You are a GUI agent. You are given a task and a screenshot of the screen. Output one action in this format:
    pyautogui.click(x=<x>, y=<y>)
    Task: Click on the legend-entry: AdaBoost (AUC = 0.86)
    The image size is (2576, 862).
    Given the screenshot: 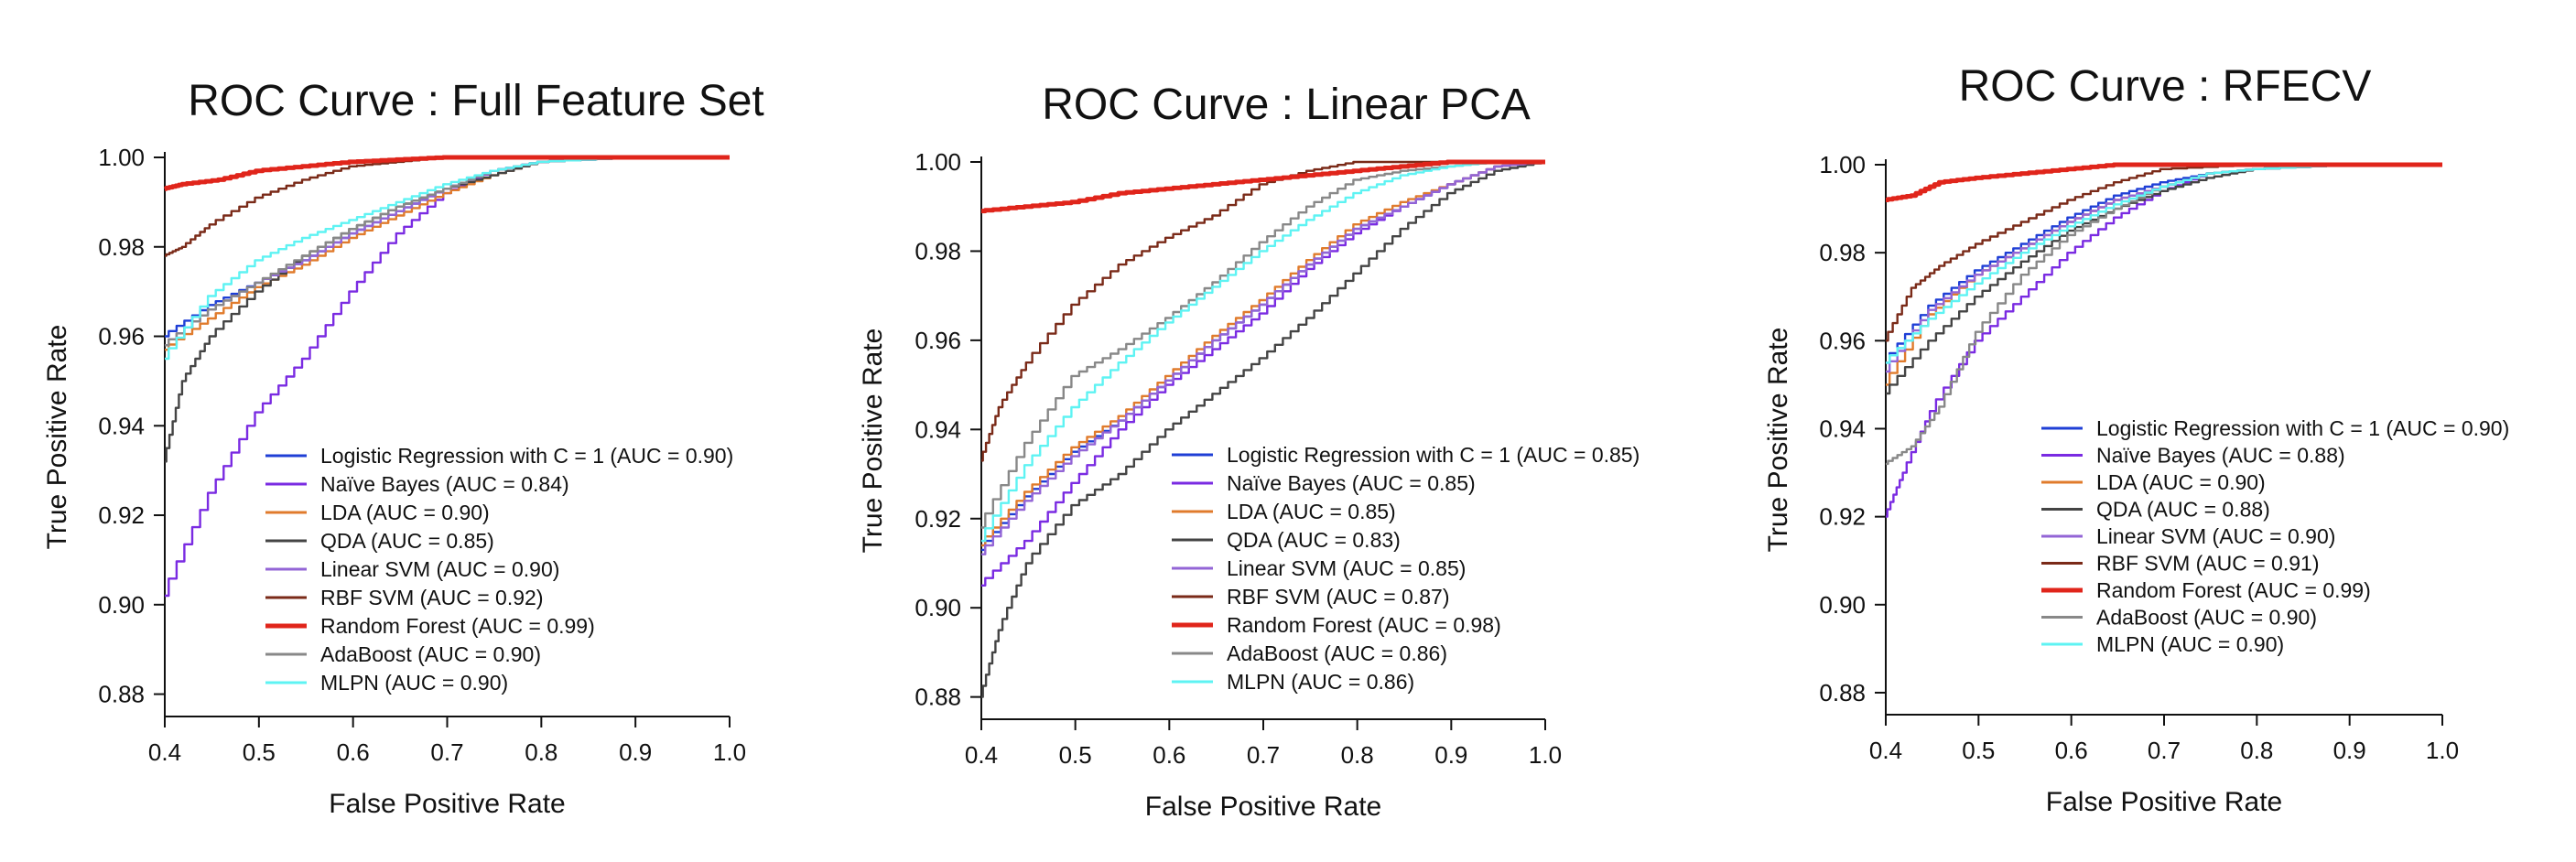 What is the action you would take?
    pyautogui.click(x=1337, y=653)
    